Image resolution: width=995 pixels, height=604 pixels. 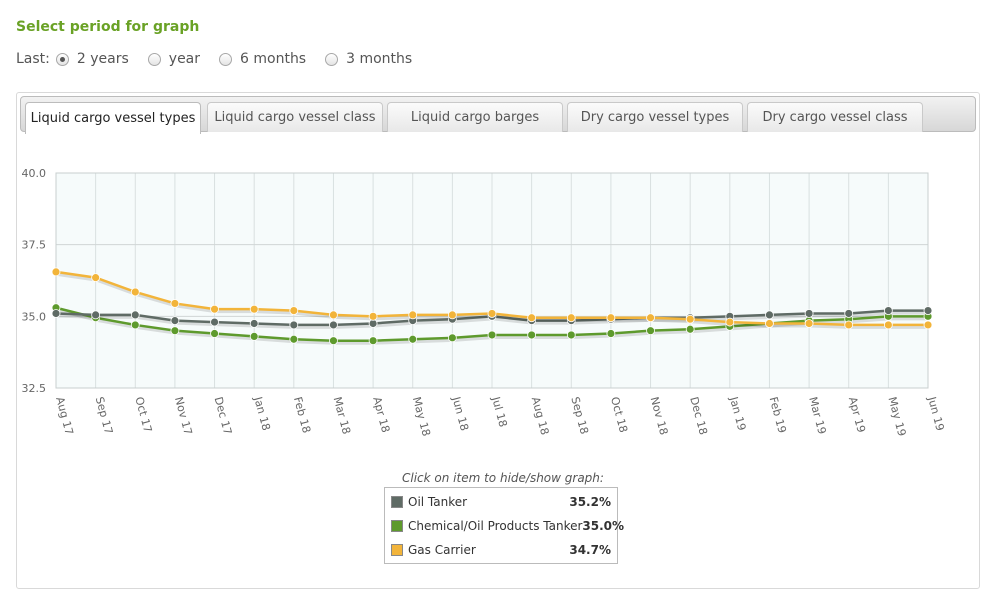 I want to click on legend-item-value: 35.2%, so click(x=590, y=502).